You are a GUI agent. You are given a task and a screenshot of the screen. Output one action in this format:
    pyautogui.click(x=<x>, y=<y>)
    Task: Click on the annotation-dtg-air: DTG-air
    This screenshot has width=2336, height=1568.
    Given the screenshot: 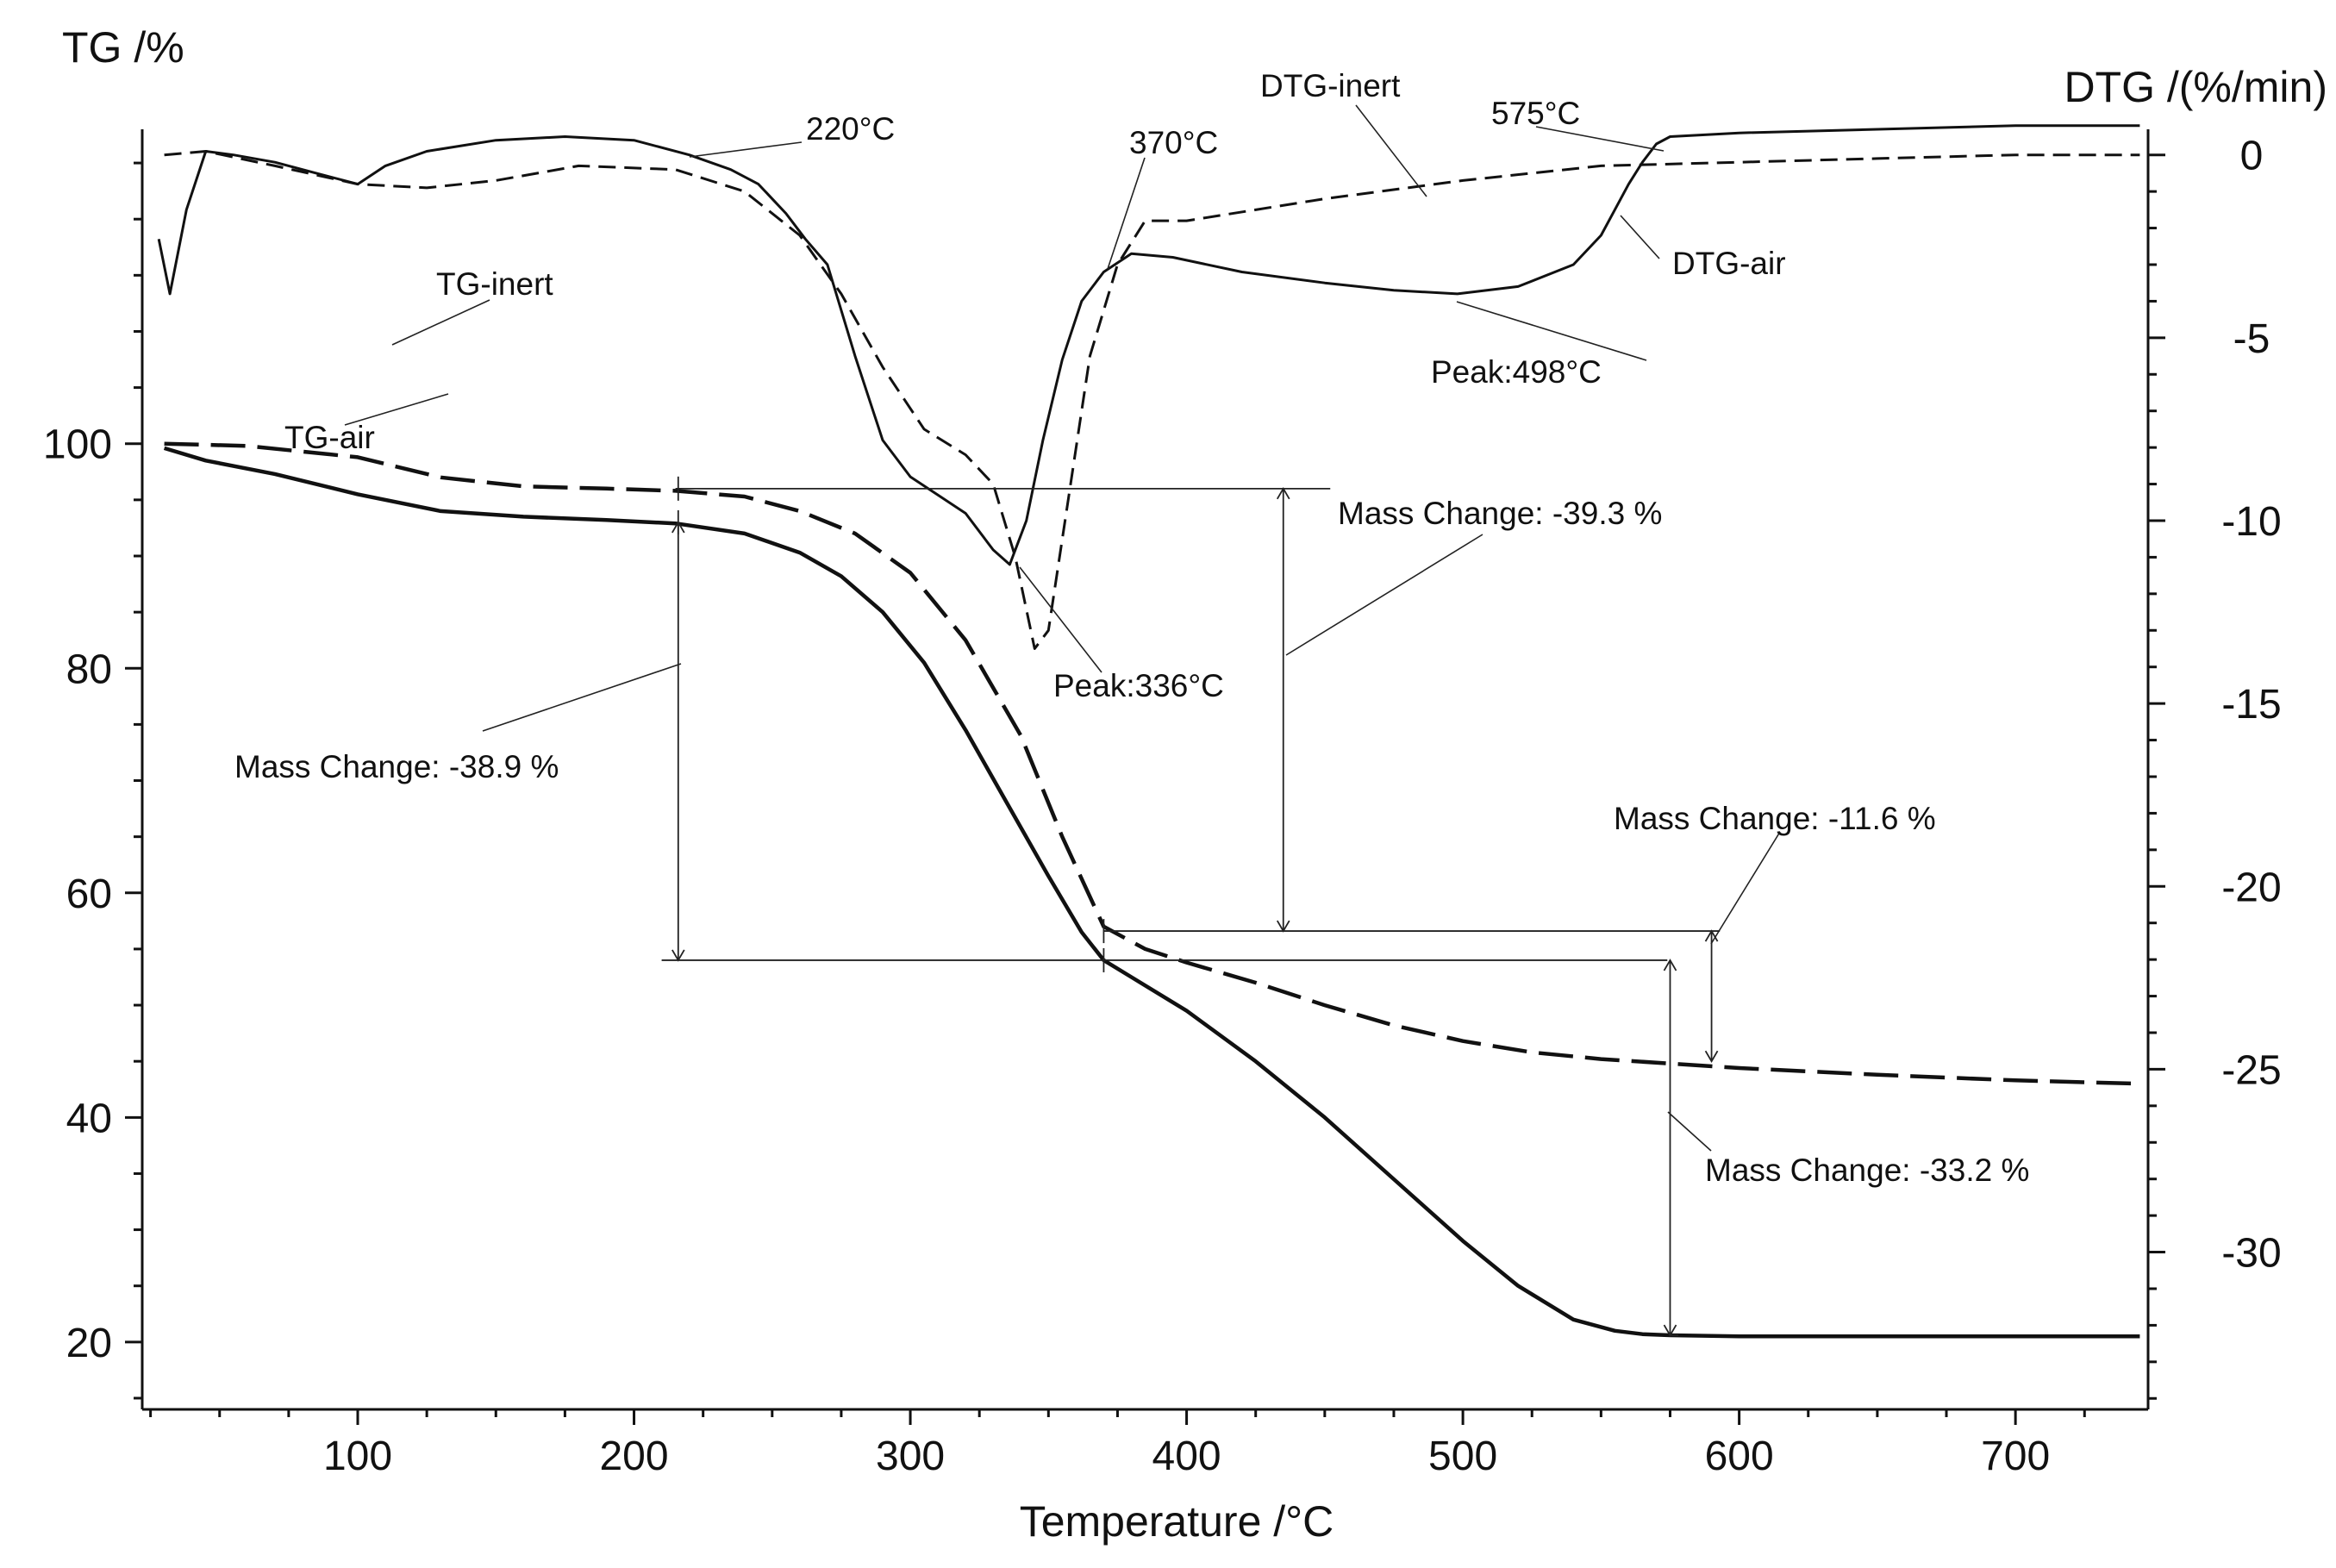 What is the action you would take?
    pyautogui.click(x=1729, y=263)
    